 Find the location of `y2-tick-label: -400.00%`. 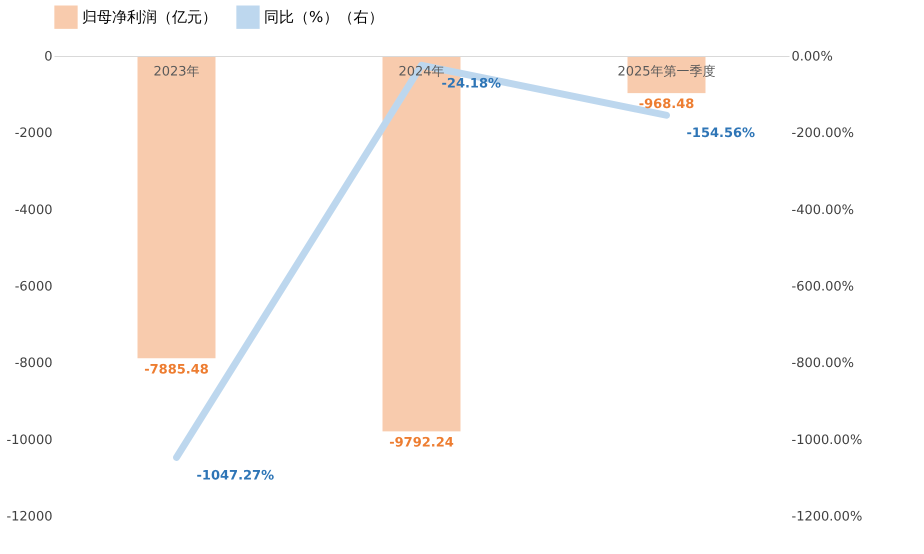

y2-tick-label: -400.00% is located at coordinates (823, 210).